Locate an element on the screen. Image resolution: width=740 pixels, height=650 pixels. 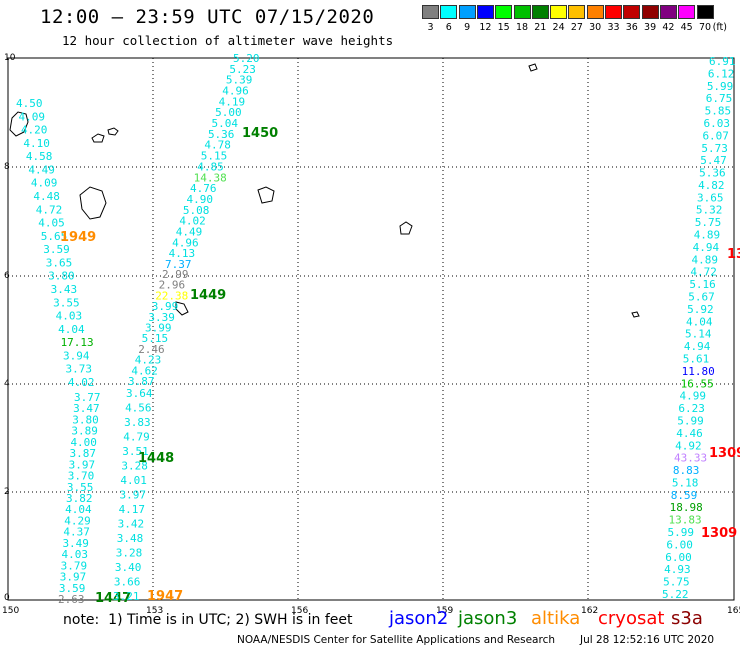
wave-height-value: 13.83 is located at coordinates (685, 520).